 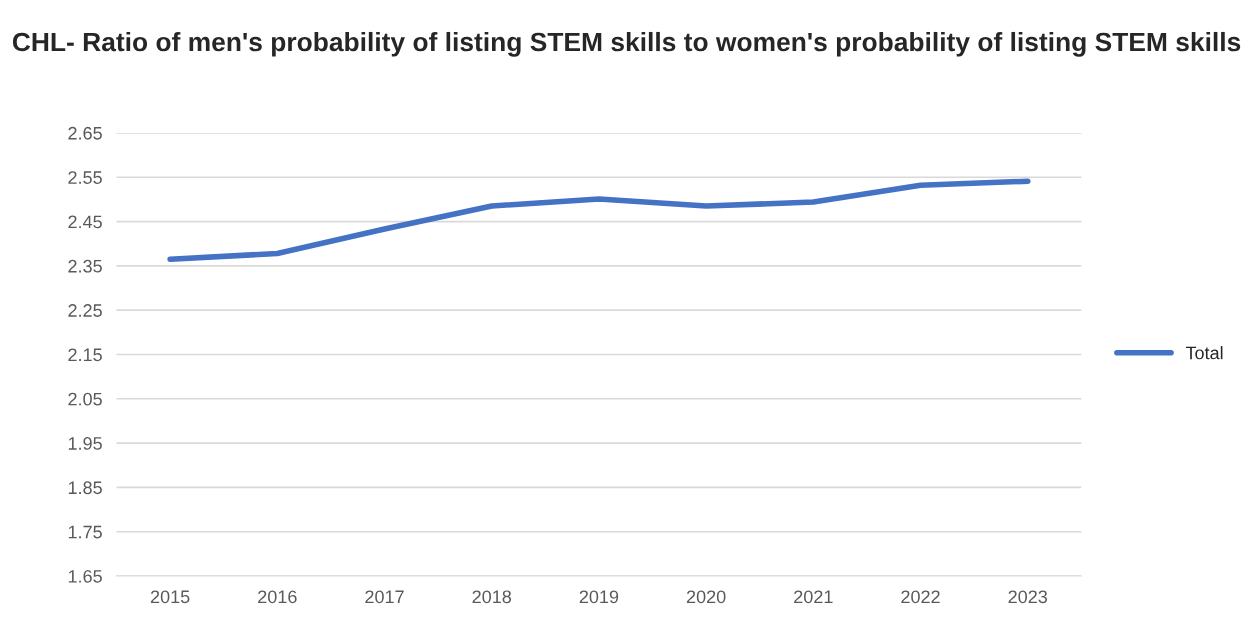 What do you see at coordinates (599, 597) in the screenshot?
I see `x-tick-label: 2019` at bounding box center [599, 597].